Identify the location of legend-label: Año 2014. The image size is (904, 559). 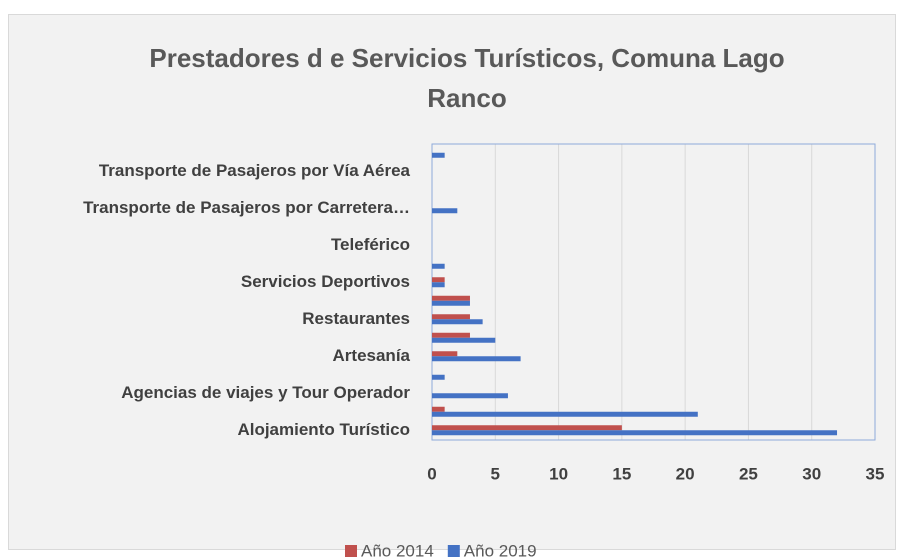
(397, 550).